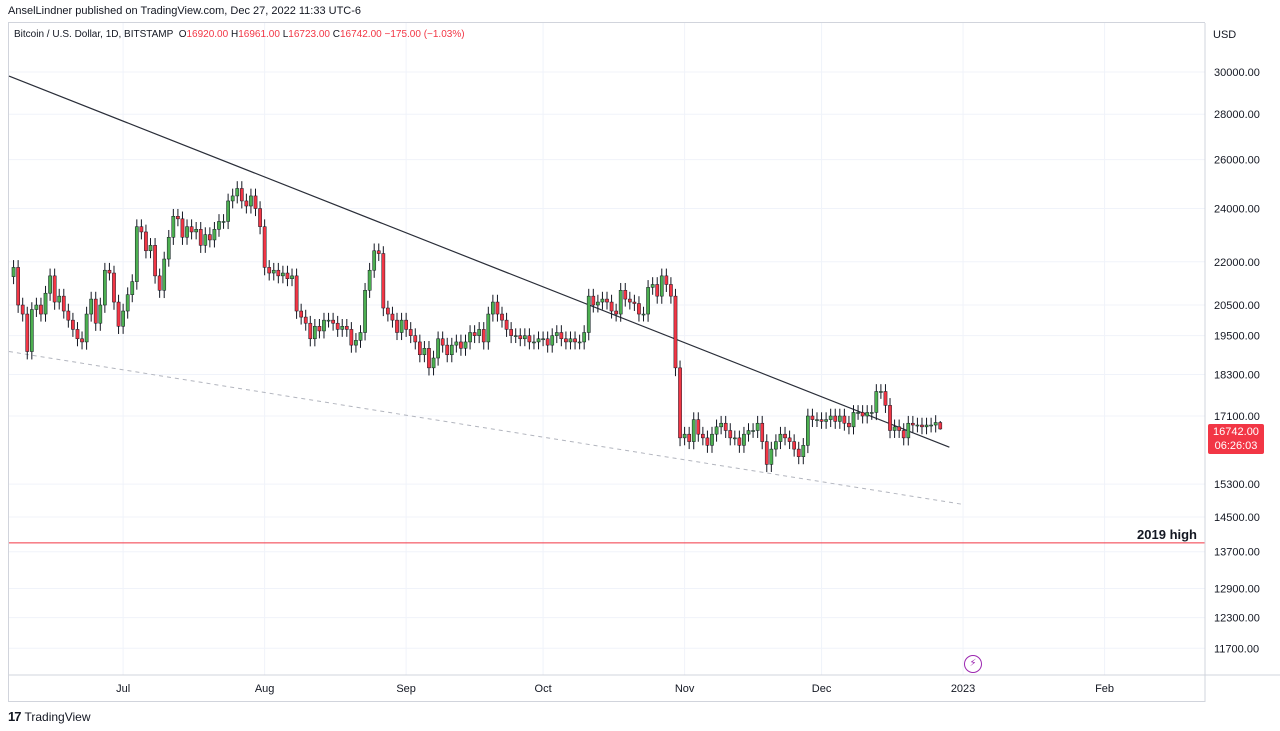  What do you see at coordinates (1236, 432) in the screenshot?
I see `last-price-value: 16742.00` at bounding box center [1236, 432].